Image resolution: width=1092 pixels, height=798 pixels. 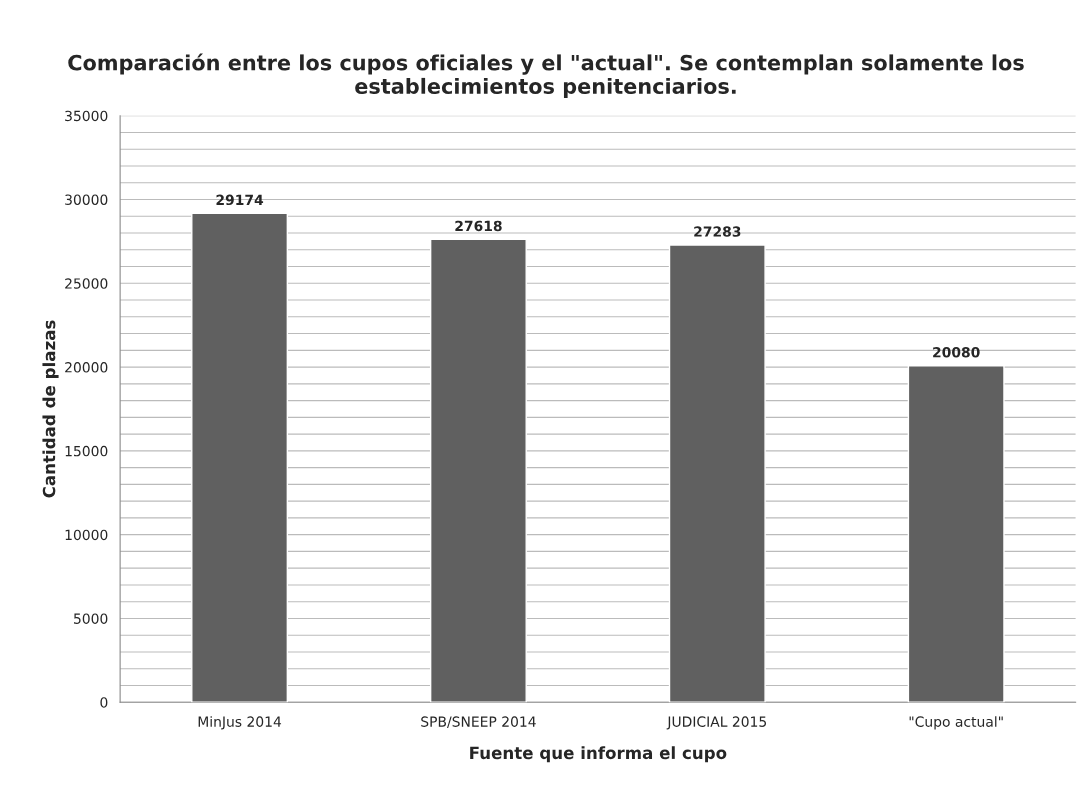 What do you see at coordinates (240, 200) in the screenshot?
I see `data-label: 29174` at bounding box center [240, 200].